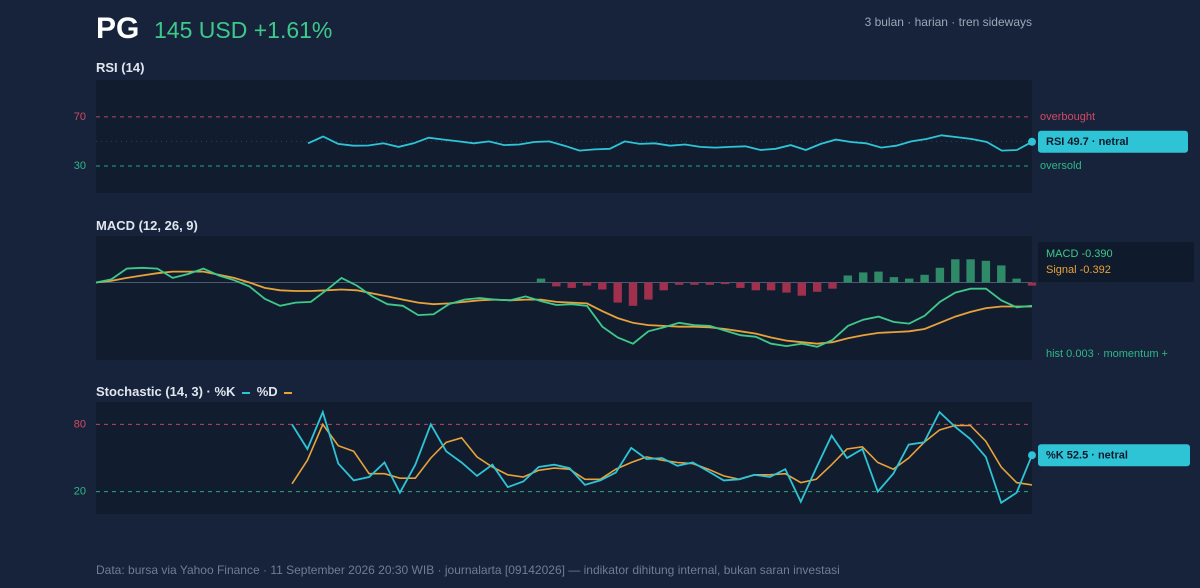  Describe the element at coordinates (1107, 354) in the screenshot. I see `macd-hist-label: hist 0.003 · momentum +` at that location.